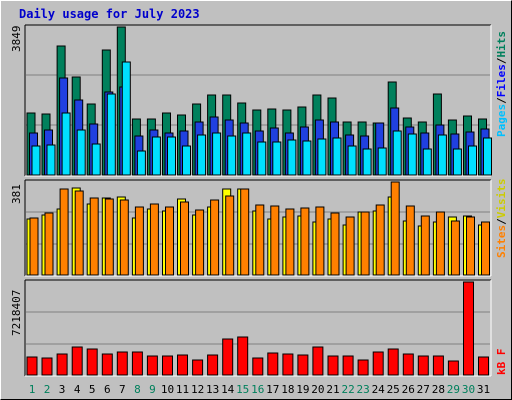 Image resolution: width=512 pixels, height=400 pixels. I want to click on legend-kbf: kB F, so click(501, 362).